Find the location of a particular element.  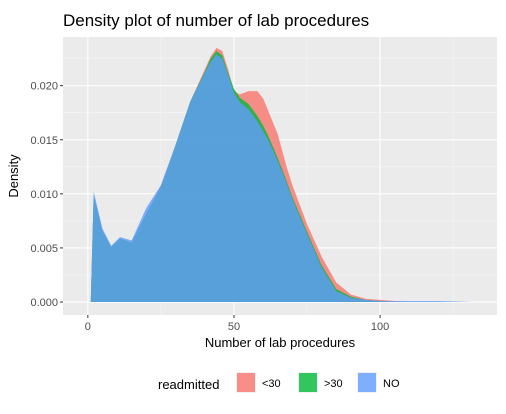

legend-label: >30 is located at coordinates (333, 384).